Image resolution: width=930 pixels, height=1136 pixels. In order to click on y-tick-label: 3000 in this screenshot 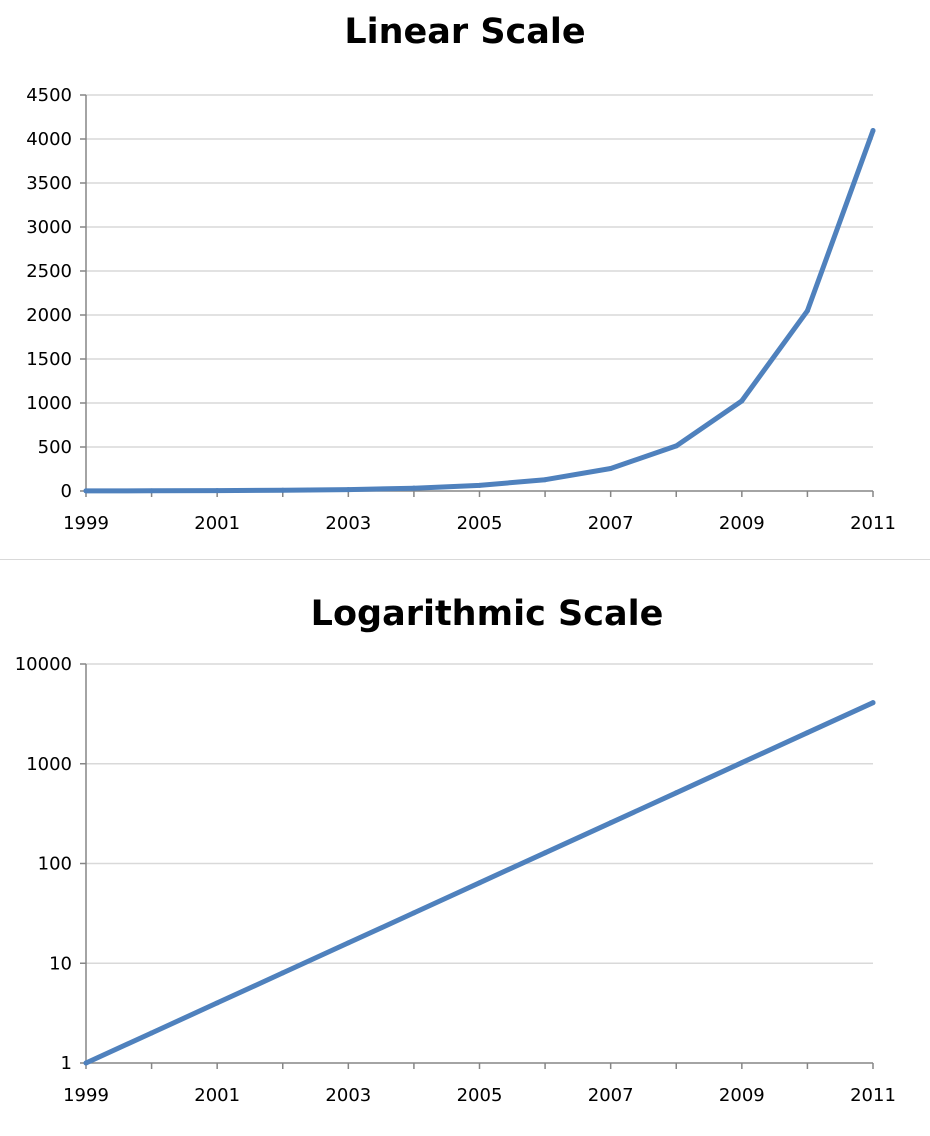, I will do `click(49, 227)`.